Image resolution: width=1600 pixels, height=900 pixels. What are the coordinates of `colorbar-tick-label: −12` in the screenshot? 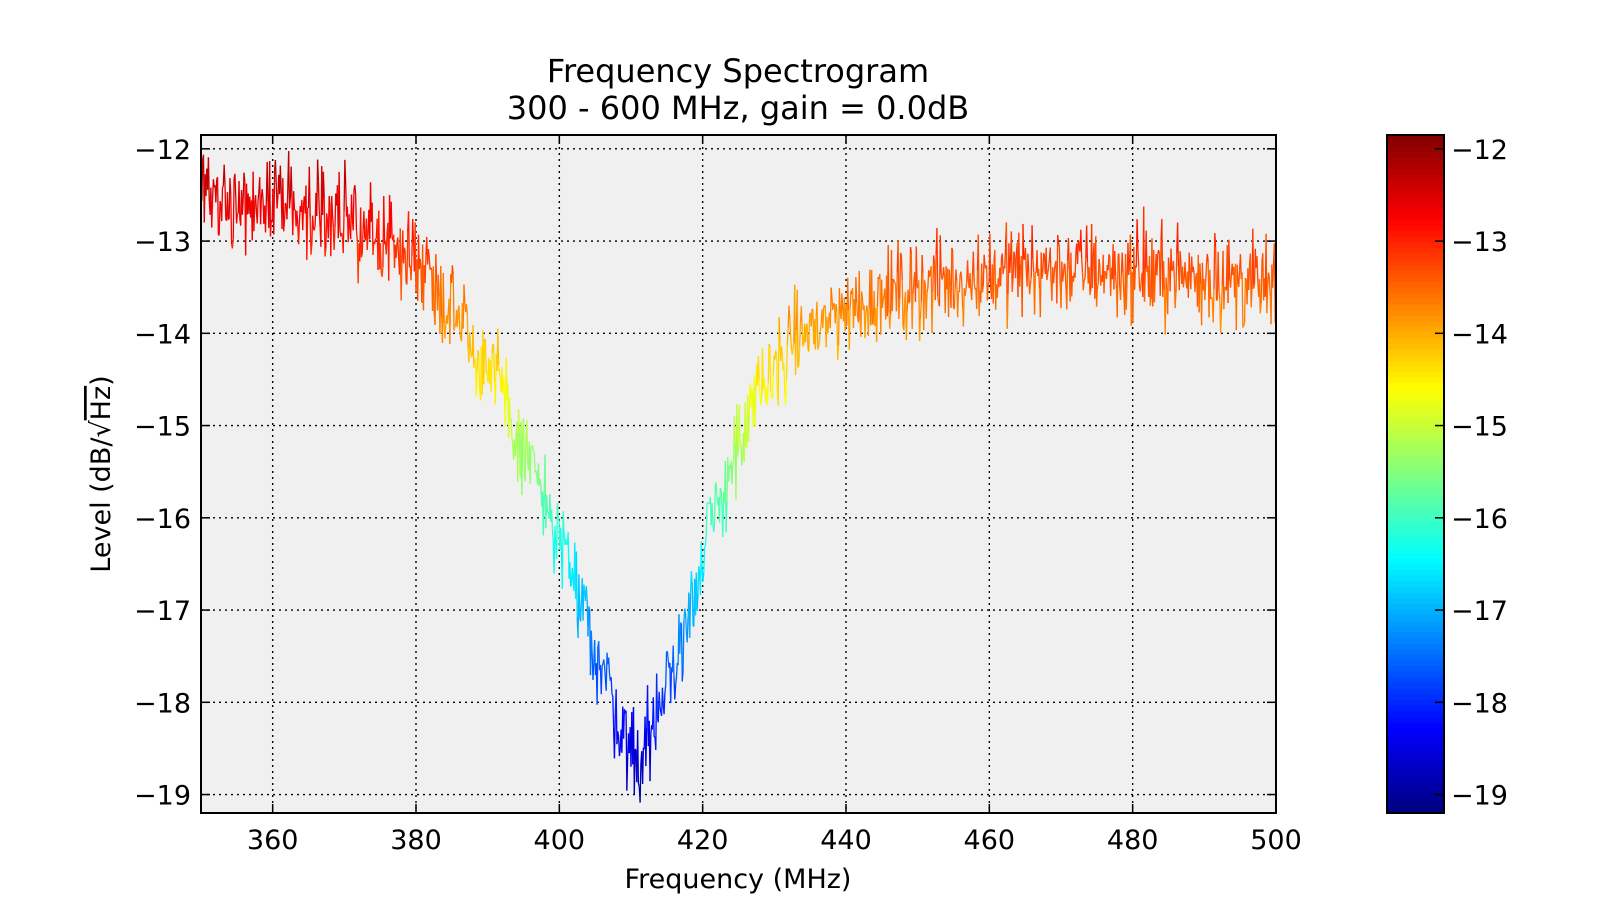 It's located at (1479, 150).